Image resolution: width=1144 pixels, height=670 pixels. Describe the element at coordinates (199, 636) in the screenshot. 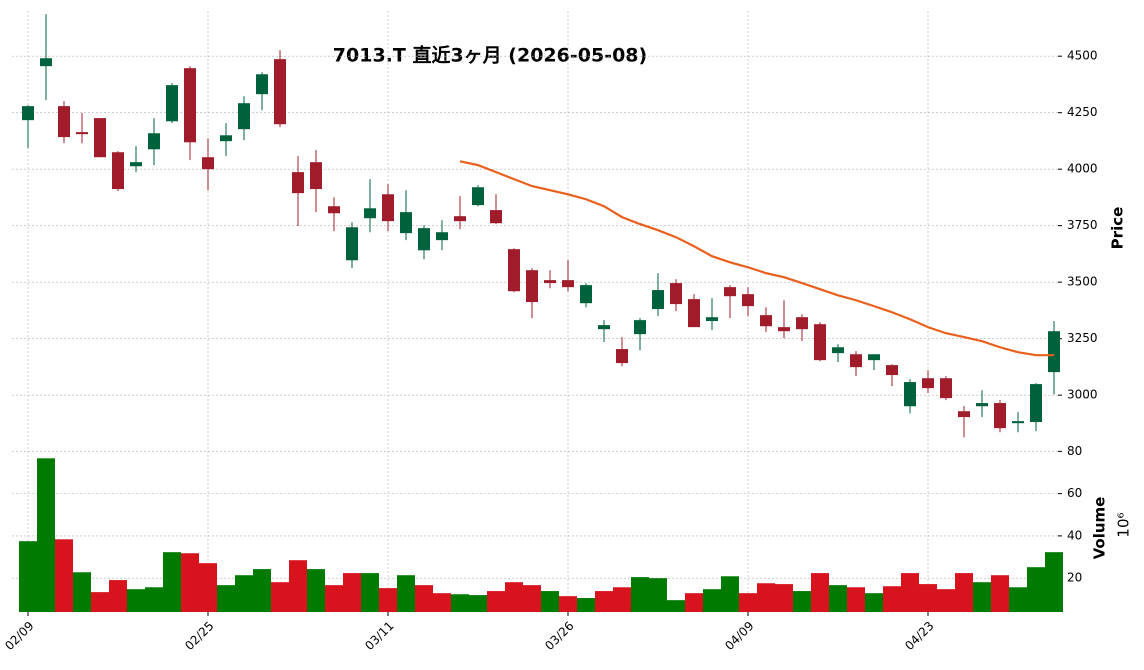

I see `x-tick-label: 02/25` at that location.